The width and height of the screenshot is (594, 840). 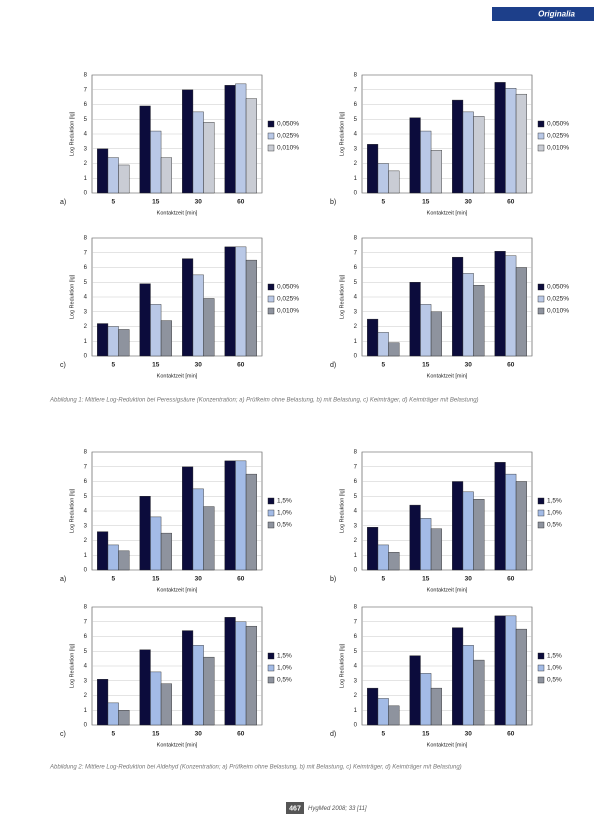 What do you see at coordinates (86, 453) in the screenshot?
I see `y-tick-label: 8` at bounding box center [86, 453].